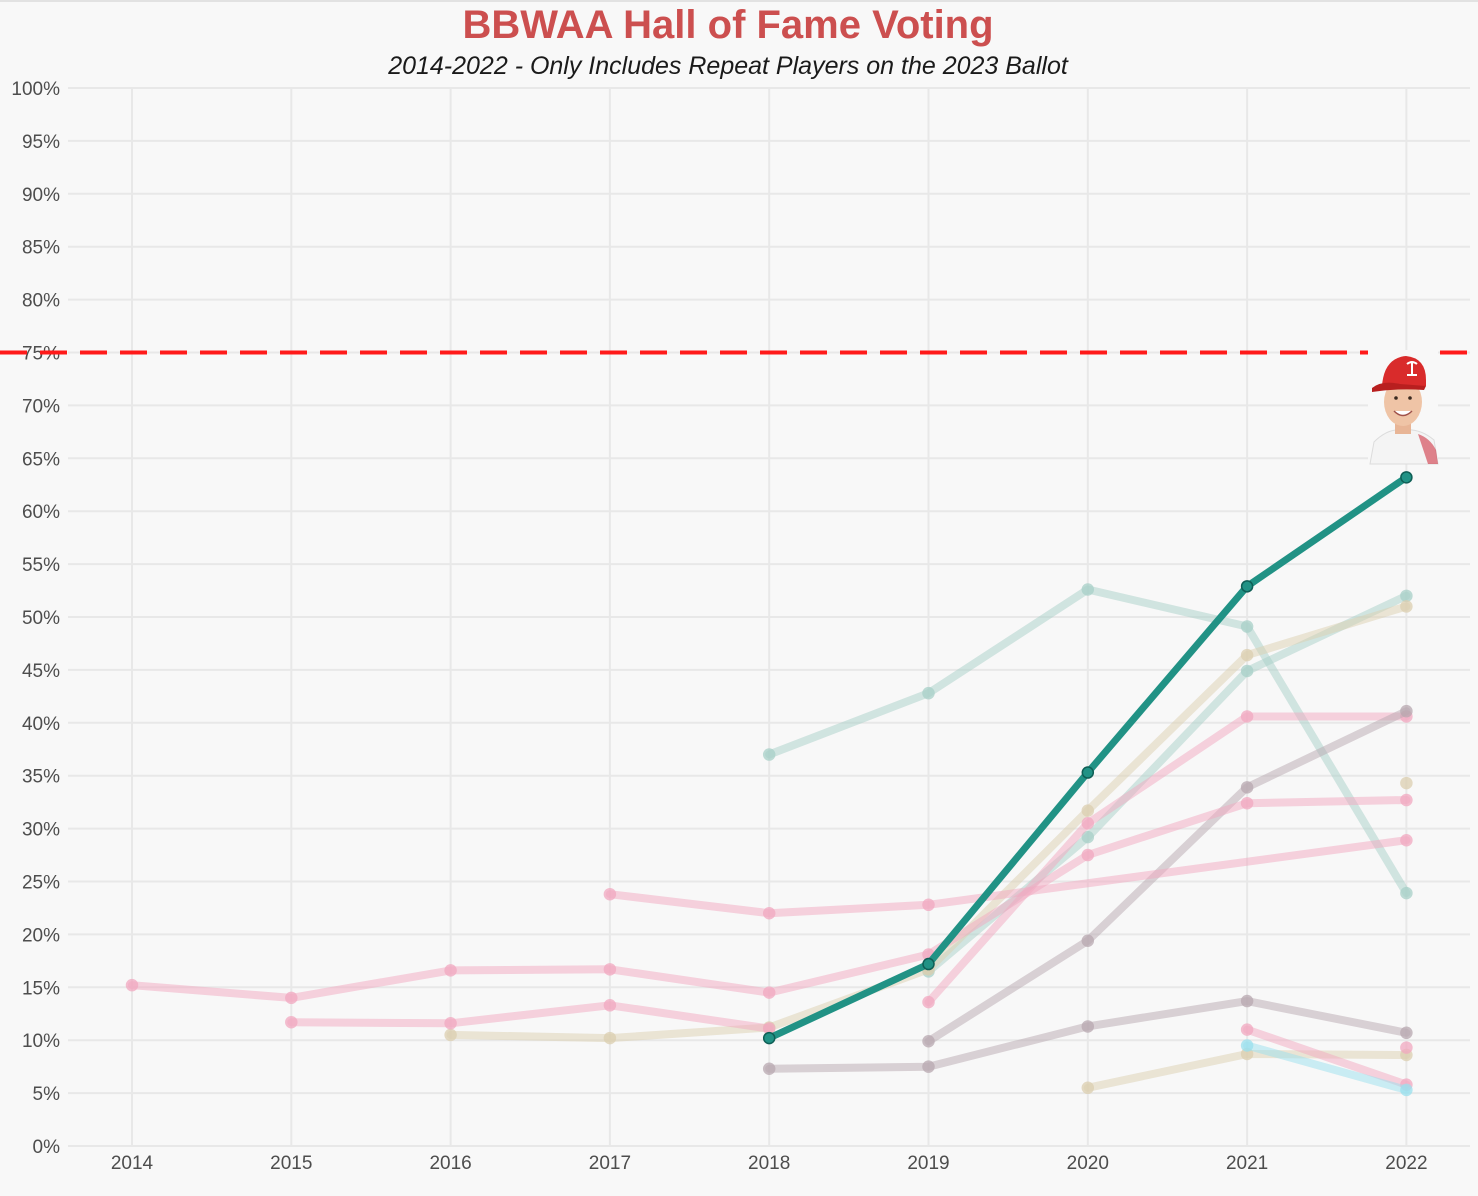  What do you see at coordinates (132, 1163) in the screenshot?
I see `x-tick-label: 2014` at bounding box center [132, 1163].